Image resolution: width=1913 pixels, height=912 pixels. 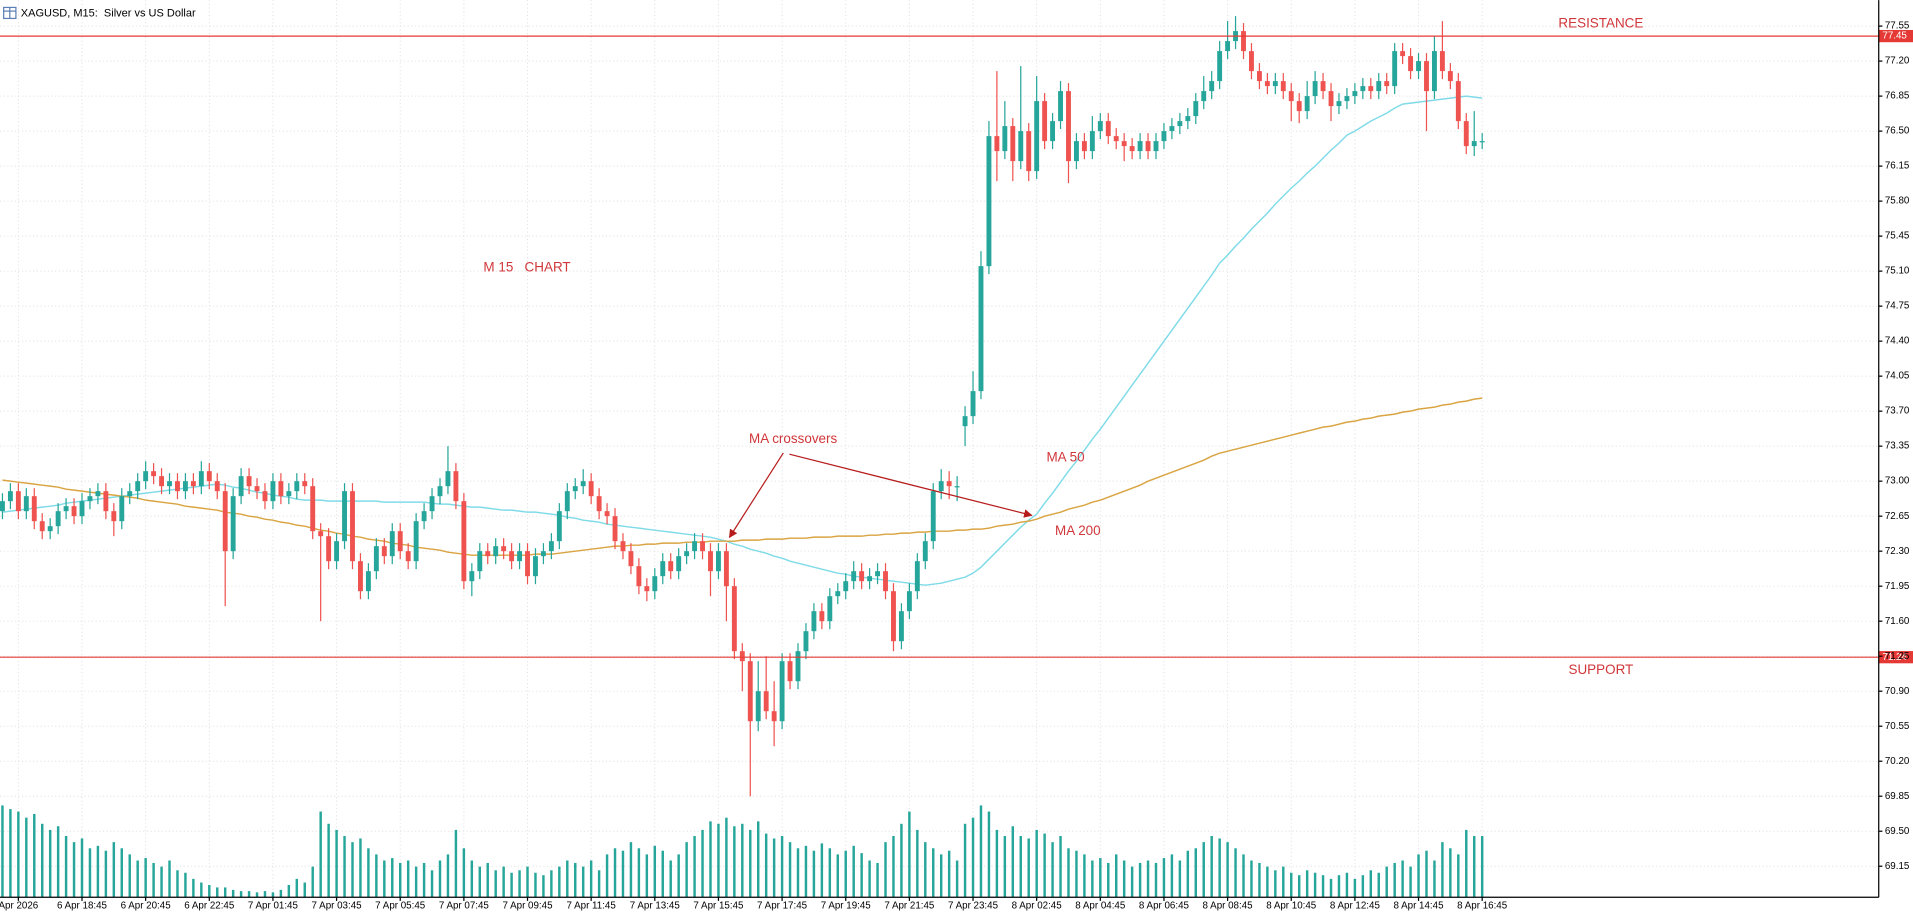 What do you see at coordinates (1065, 456) in the screenshot?
I see `series-label: MA 50` at bounding box center [1065, 456].